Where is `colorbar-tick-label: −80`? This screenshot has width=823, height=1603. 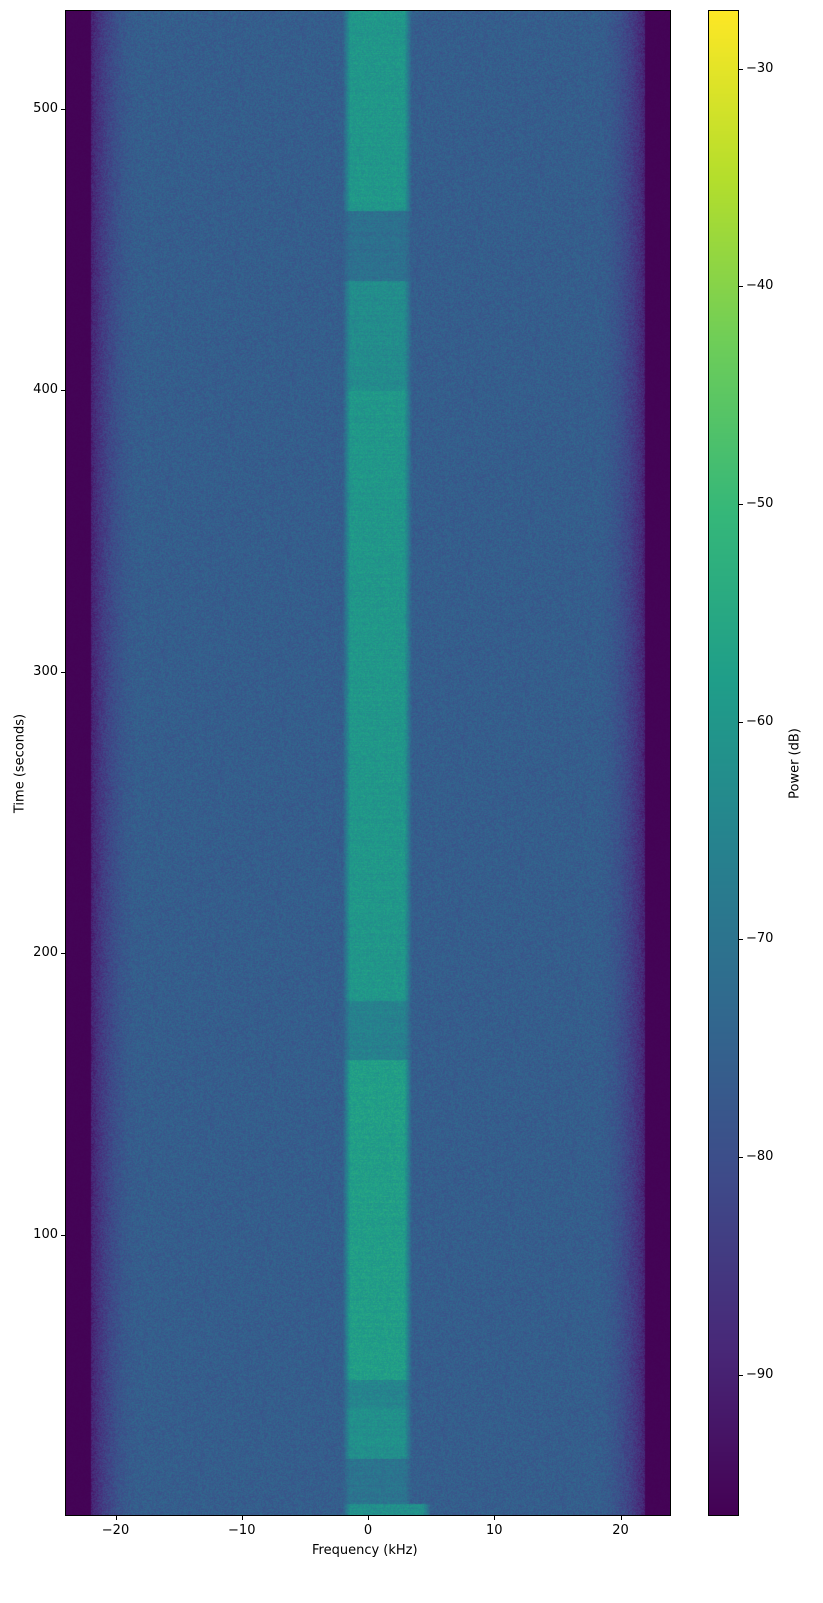
colorbar-tick-label: −80 is located at coordinates (760, 1156).